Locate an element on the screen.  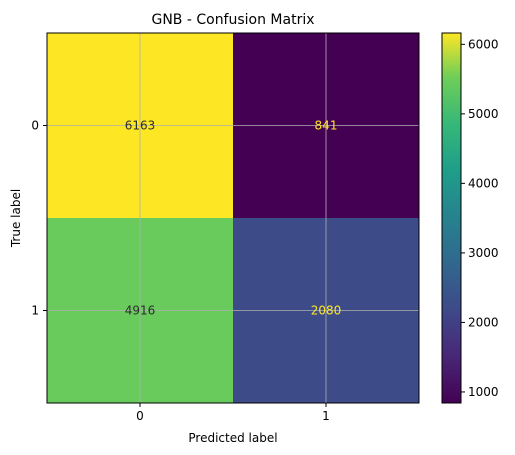
cell-label-1-0: 4916 is located at coordinates (140, 311).